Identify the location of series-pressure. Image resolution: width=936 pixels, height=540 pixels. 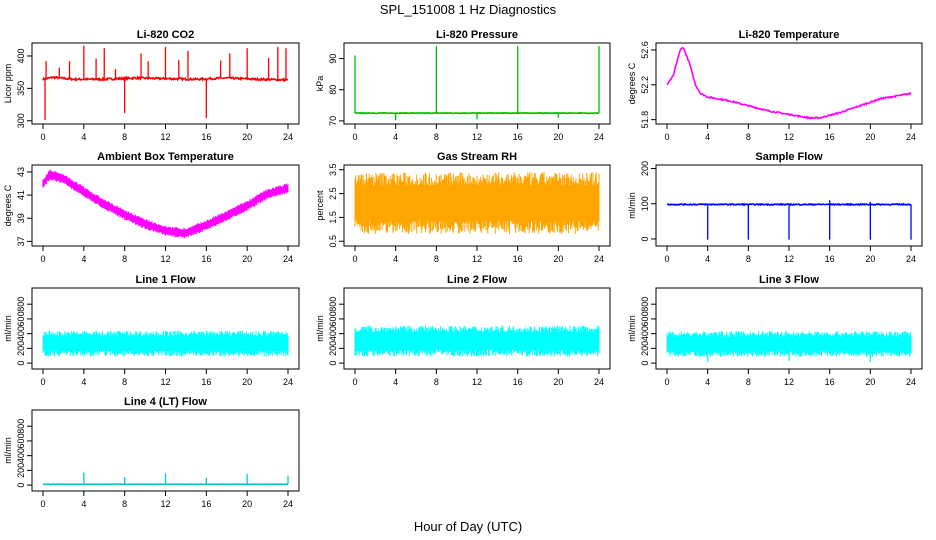
(477, 83).